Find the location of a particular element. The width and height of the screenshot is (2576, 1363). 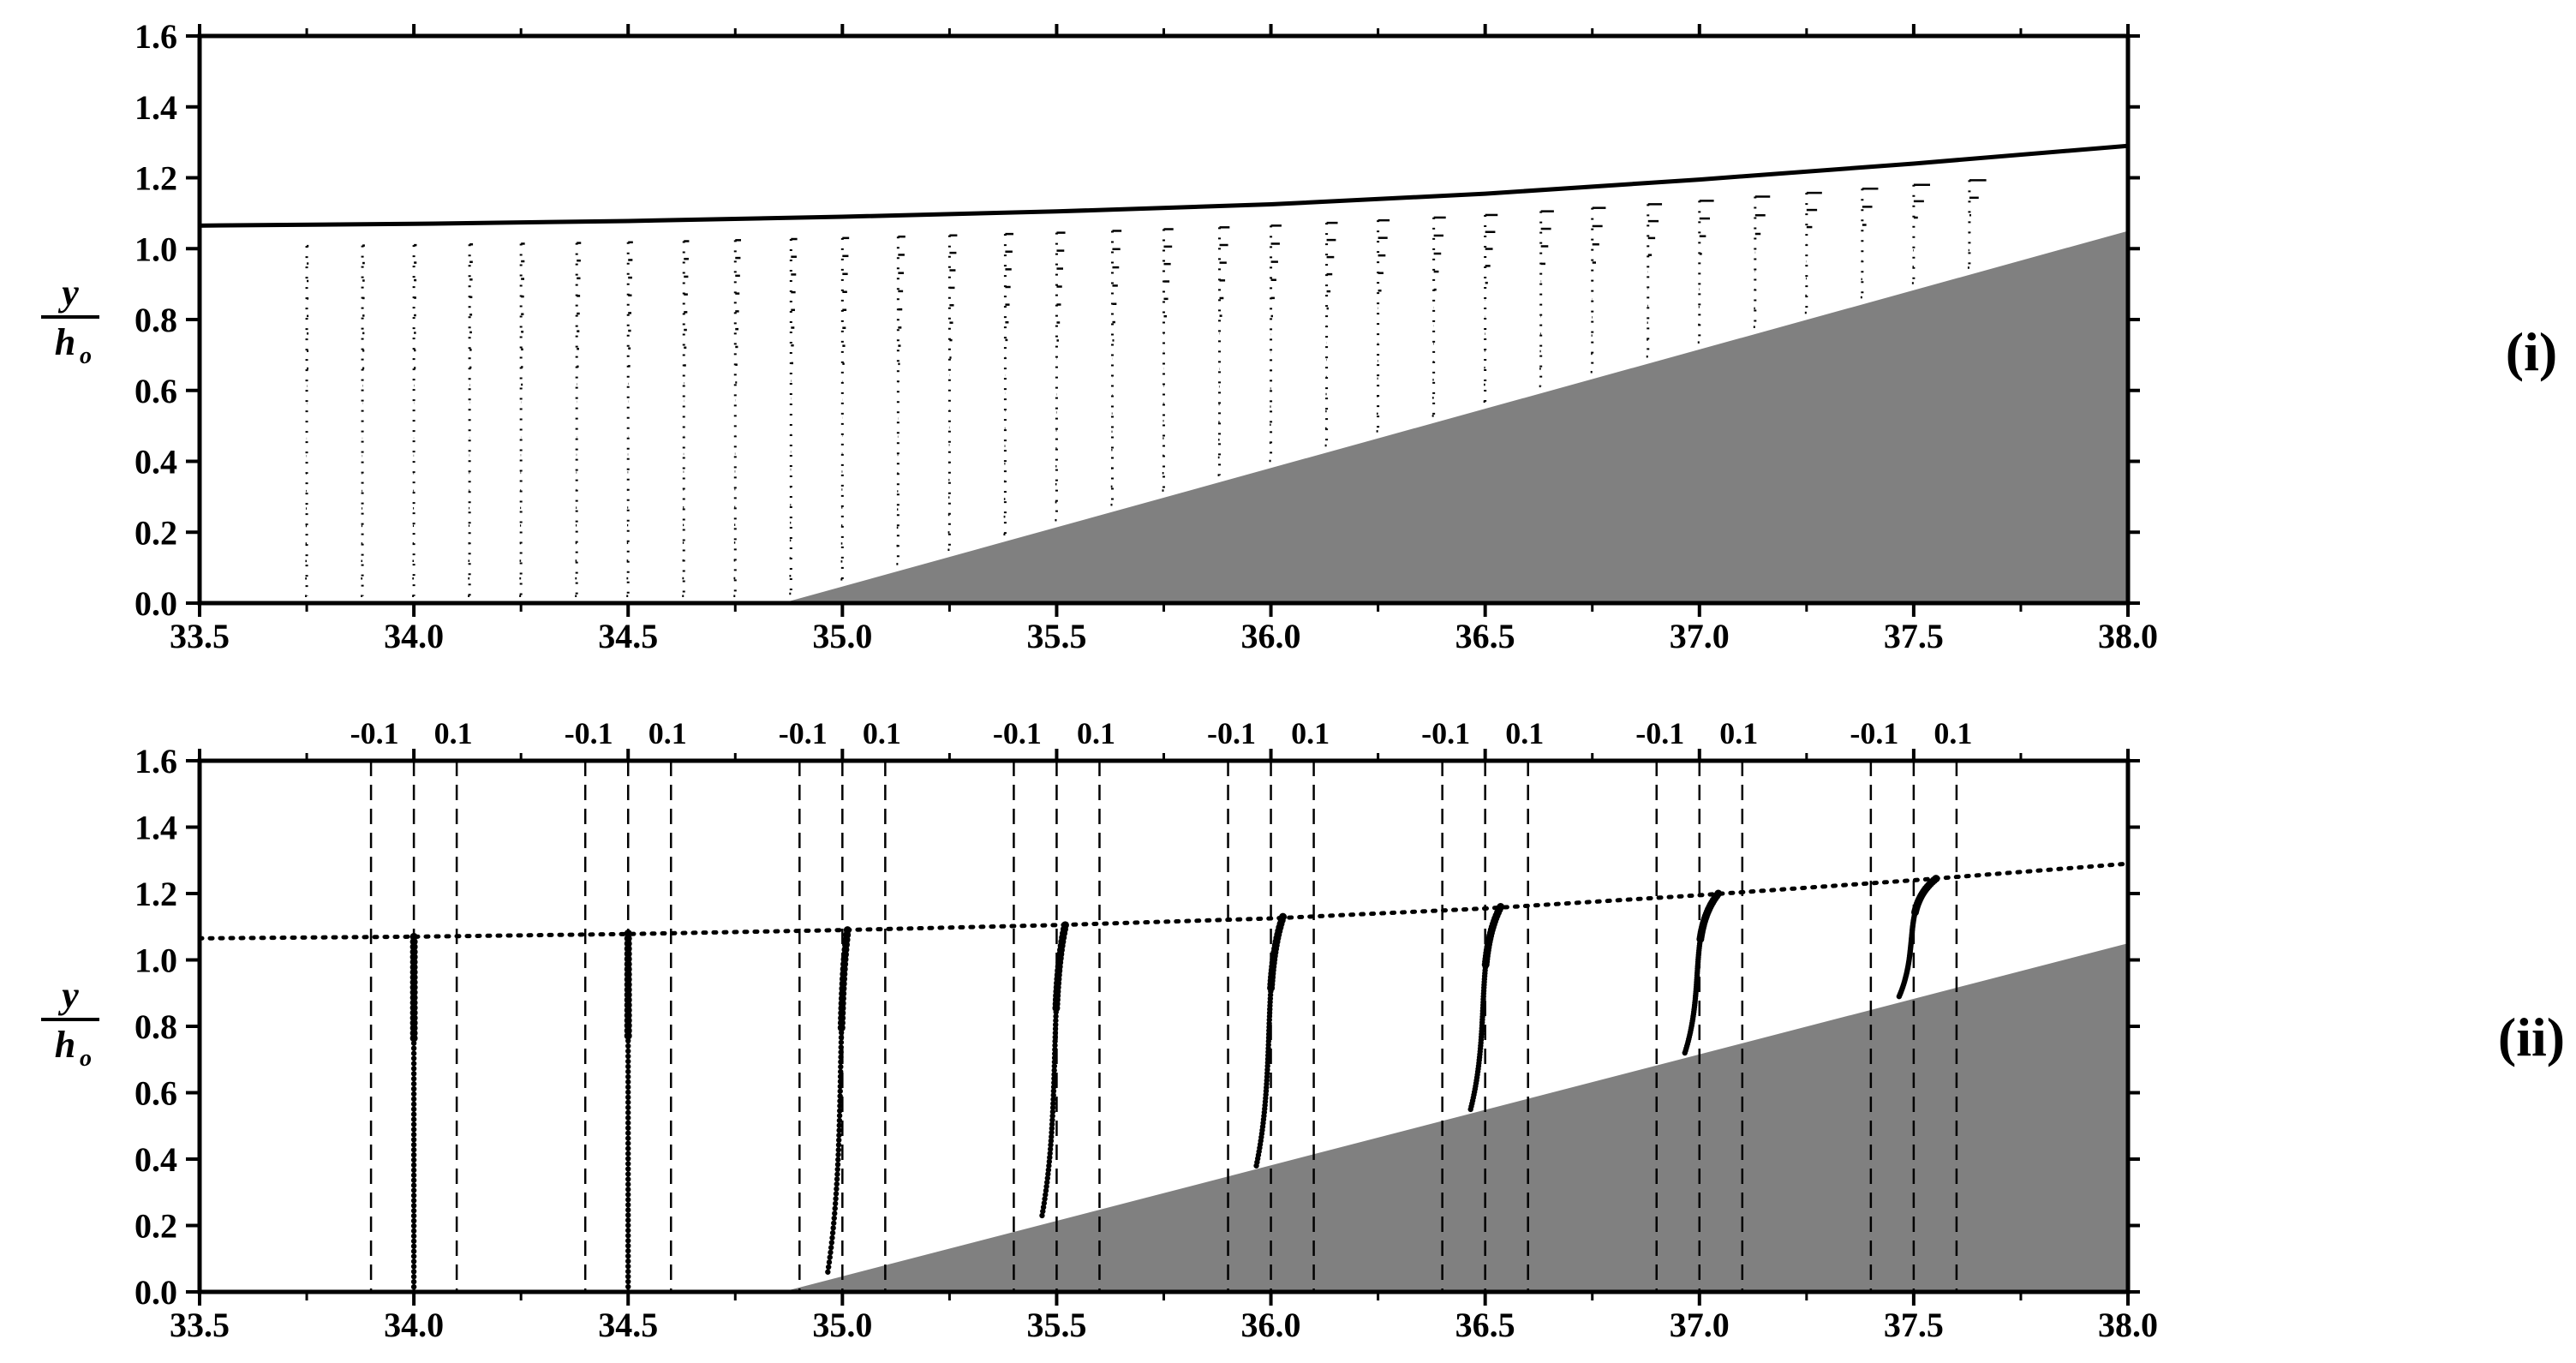

y-tick-label: 0.8 is located at coordinates (155, 320).